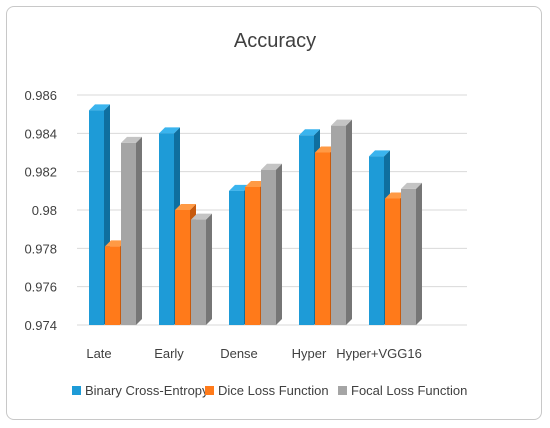 This screenshot has width=550, height=428. What do you see at coordinates (44, 210) in the screenshot?
I see `y-tick-label: 0.98` at bounding box center [44, 210].